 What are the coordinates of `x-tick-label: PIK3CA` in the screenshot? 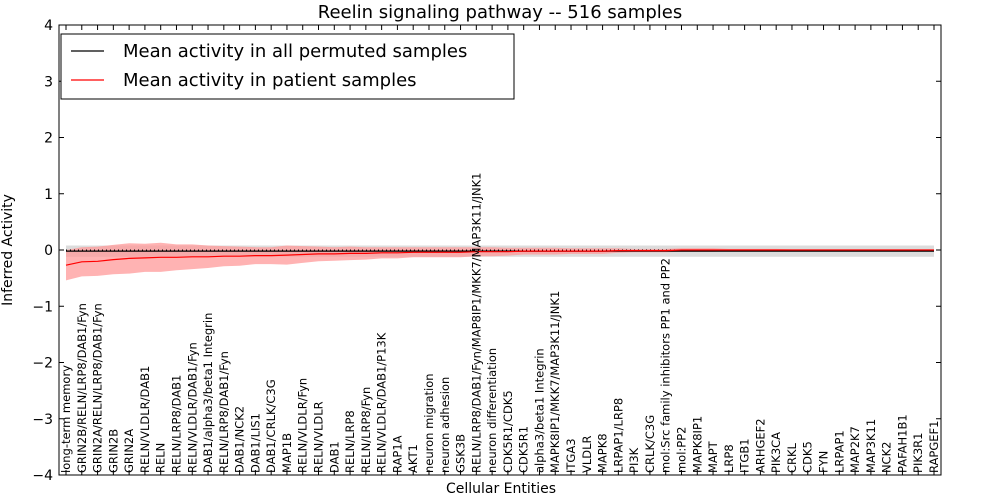 It's located at (776, 452).